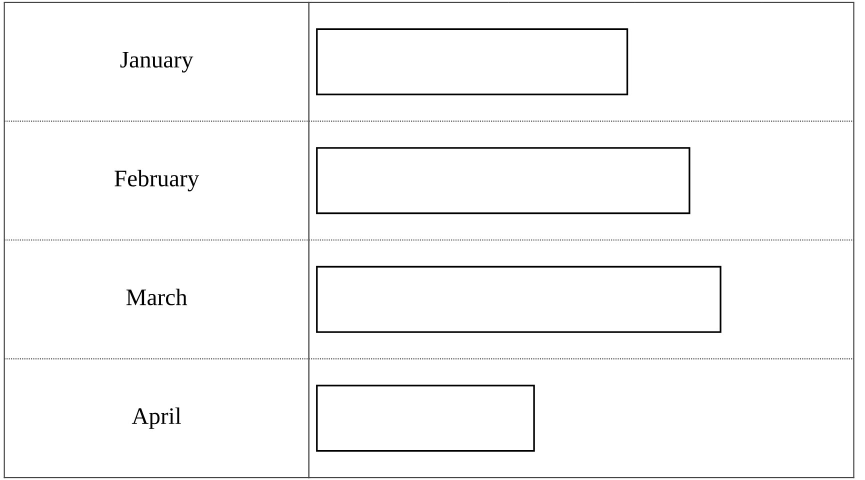 This screenshot has height=480, width=865. Describe the element at coordinates (157, 418) in the screenshot. I see `y-tick-label: April` at that location.